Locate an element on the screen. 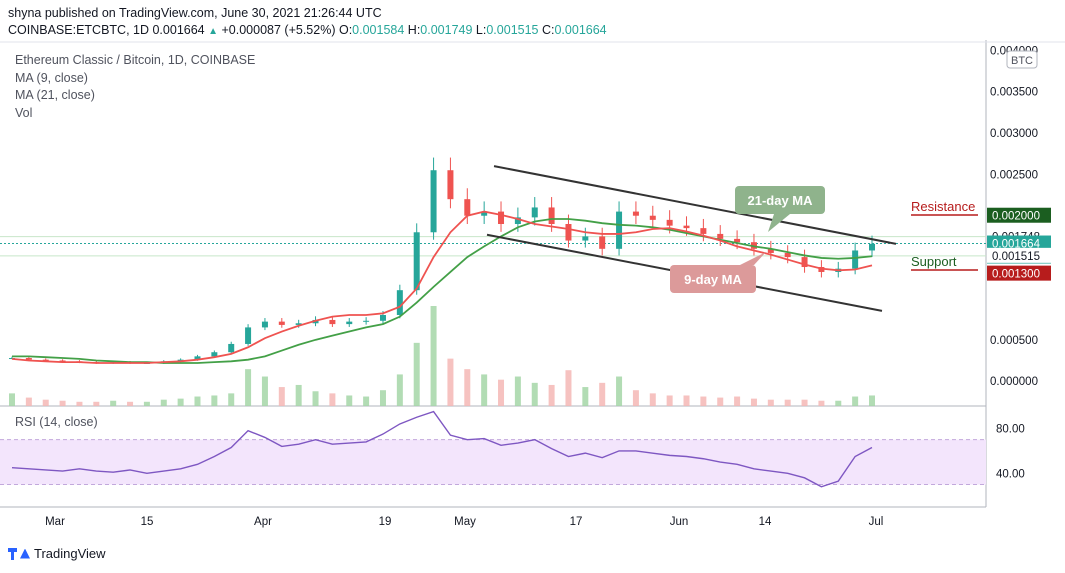 This screenshot has width=1065, height=573. close-label: C: is located at coordinates (548, 30).